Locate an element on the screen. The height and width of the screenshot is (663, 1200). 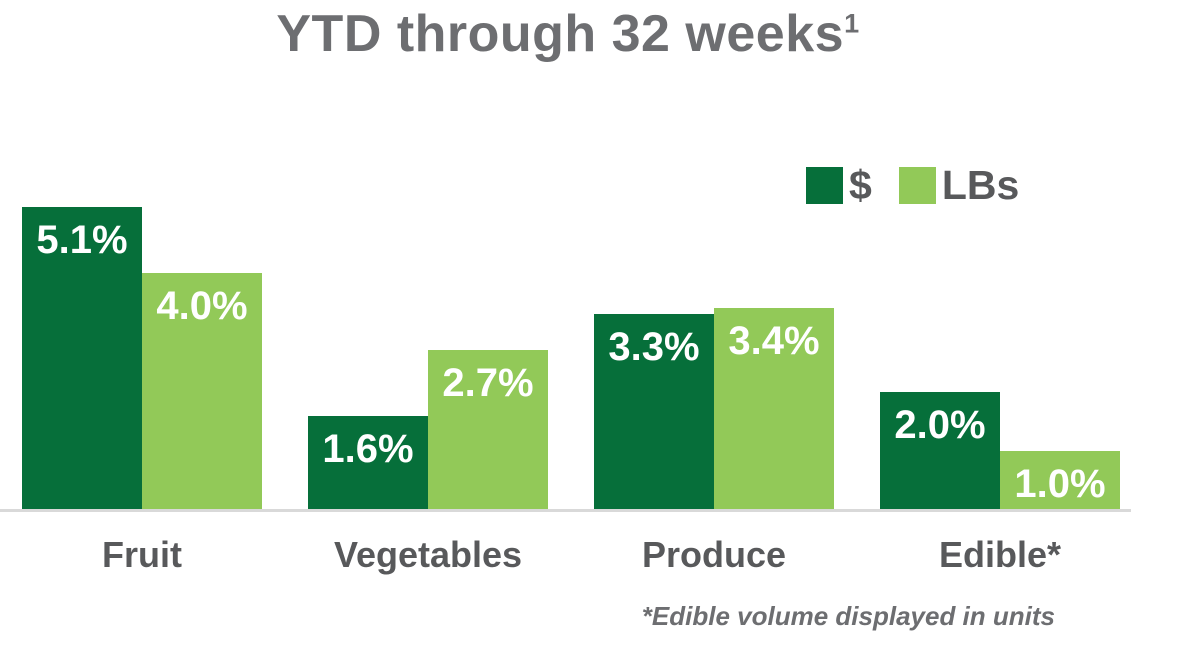
category-label-edible: Edible* is located at coordinates (1000, 554).